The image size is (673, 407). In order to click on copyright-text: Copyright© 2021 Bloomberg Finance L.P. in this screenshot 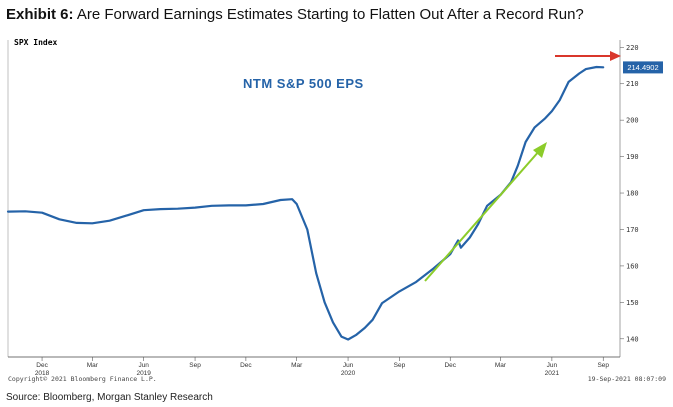, I will do `click(82, 379)`.